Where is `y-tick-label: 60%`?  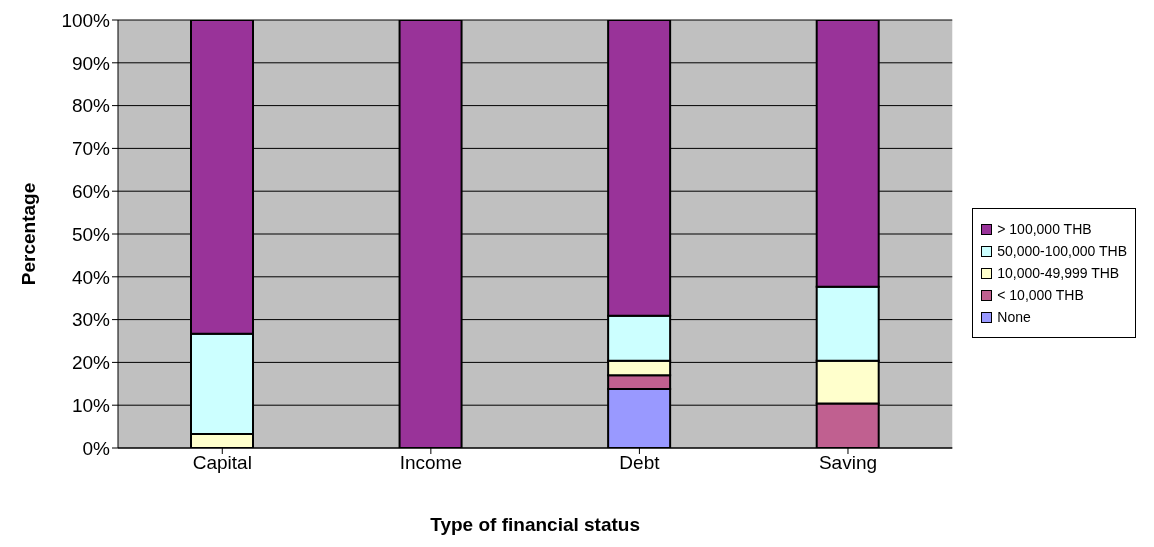
y-tick-label: 60% is located at coordinates (91, 191).